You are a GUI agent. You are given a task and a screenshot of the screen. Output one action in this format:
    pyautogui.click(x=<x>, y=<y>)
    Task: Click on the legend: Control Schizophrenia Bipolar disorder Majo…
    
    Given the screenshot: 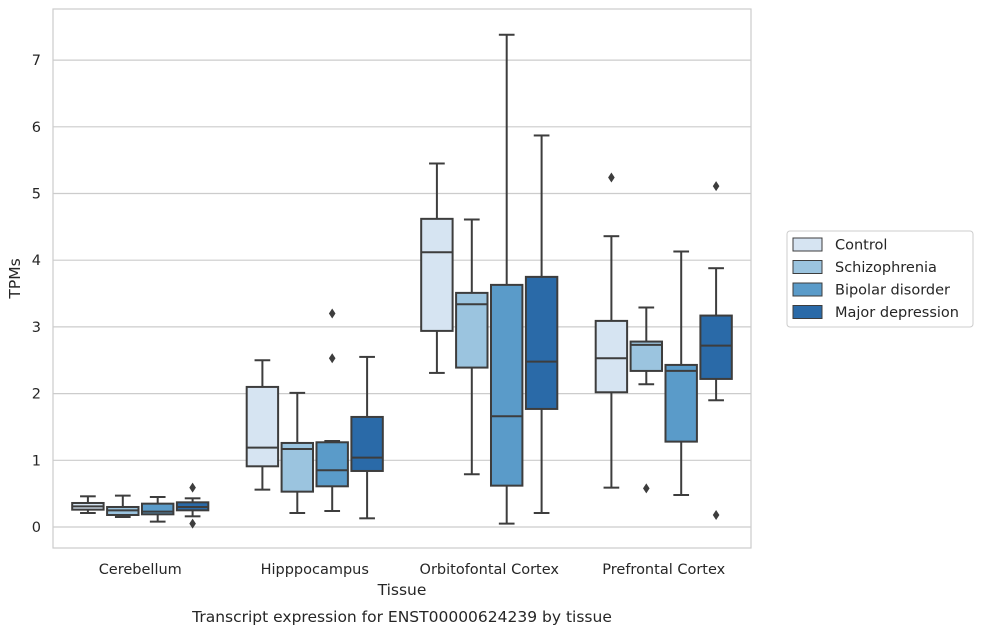 What is the action you would take?
    pyautogui.click(x=880, y=279)
    